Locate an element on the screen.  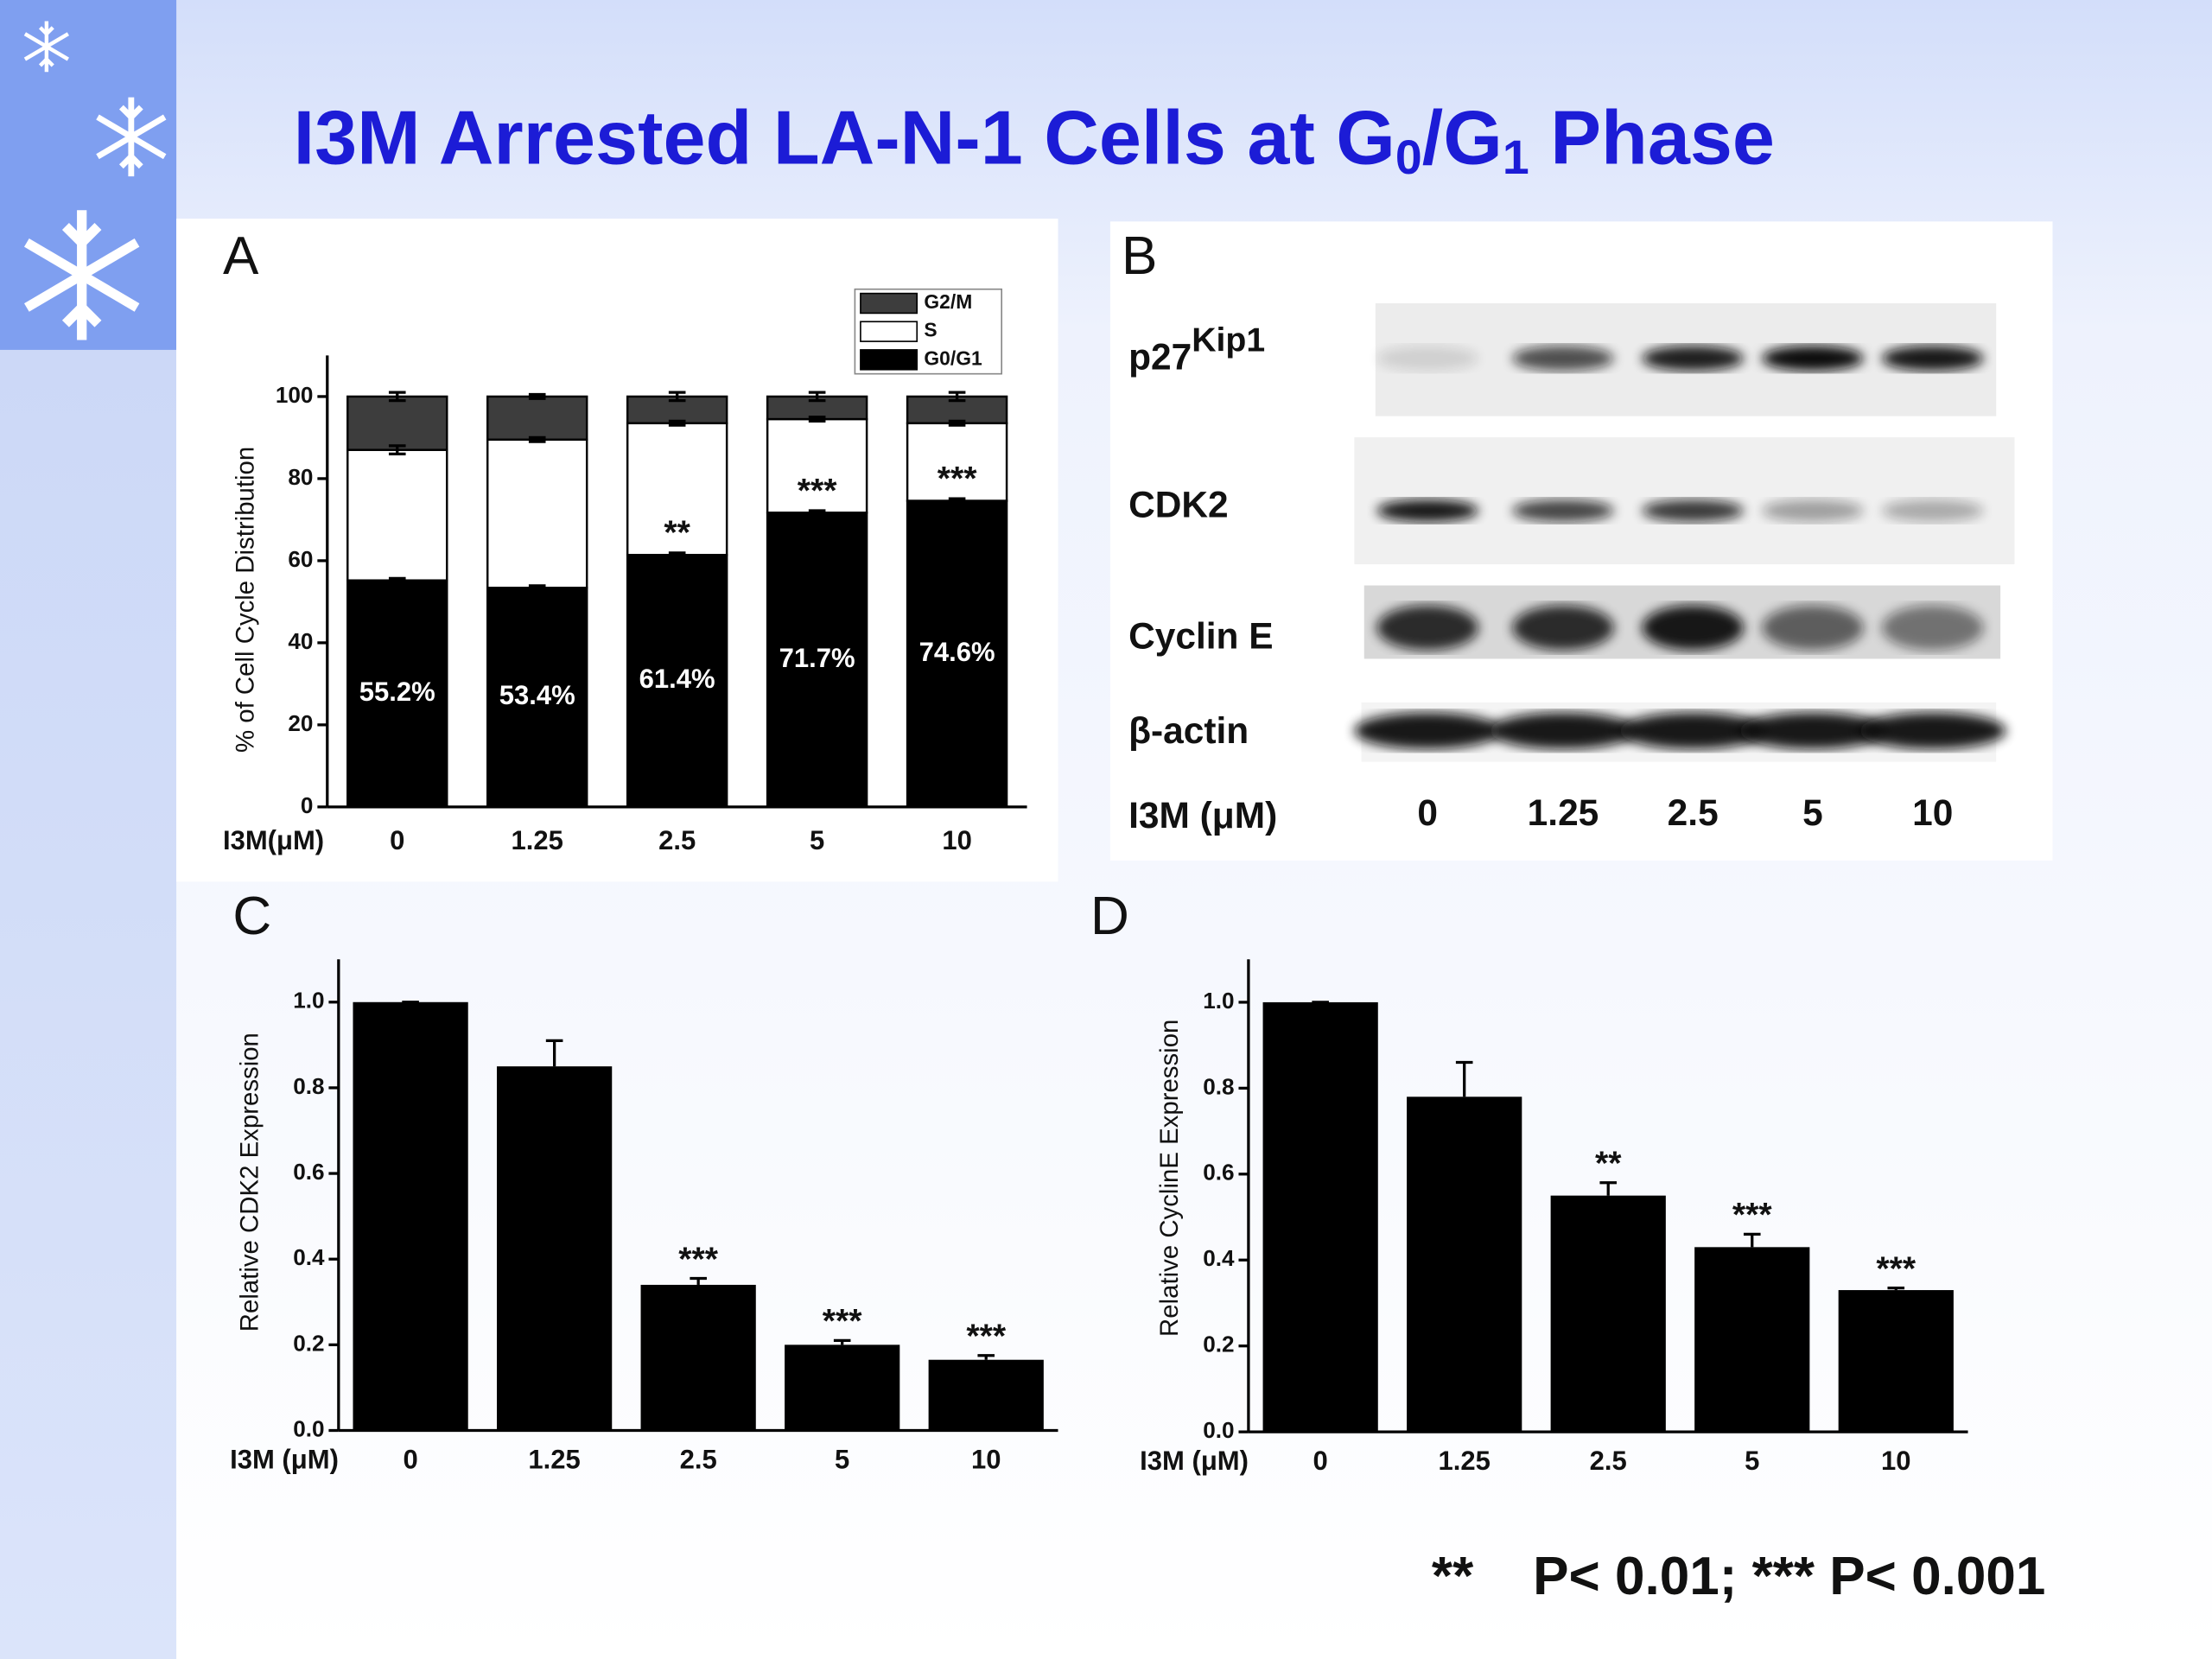
y-tick-label: 1.0 is located at coordinates (308, 1001).